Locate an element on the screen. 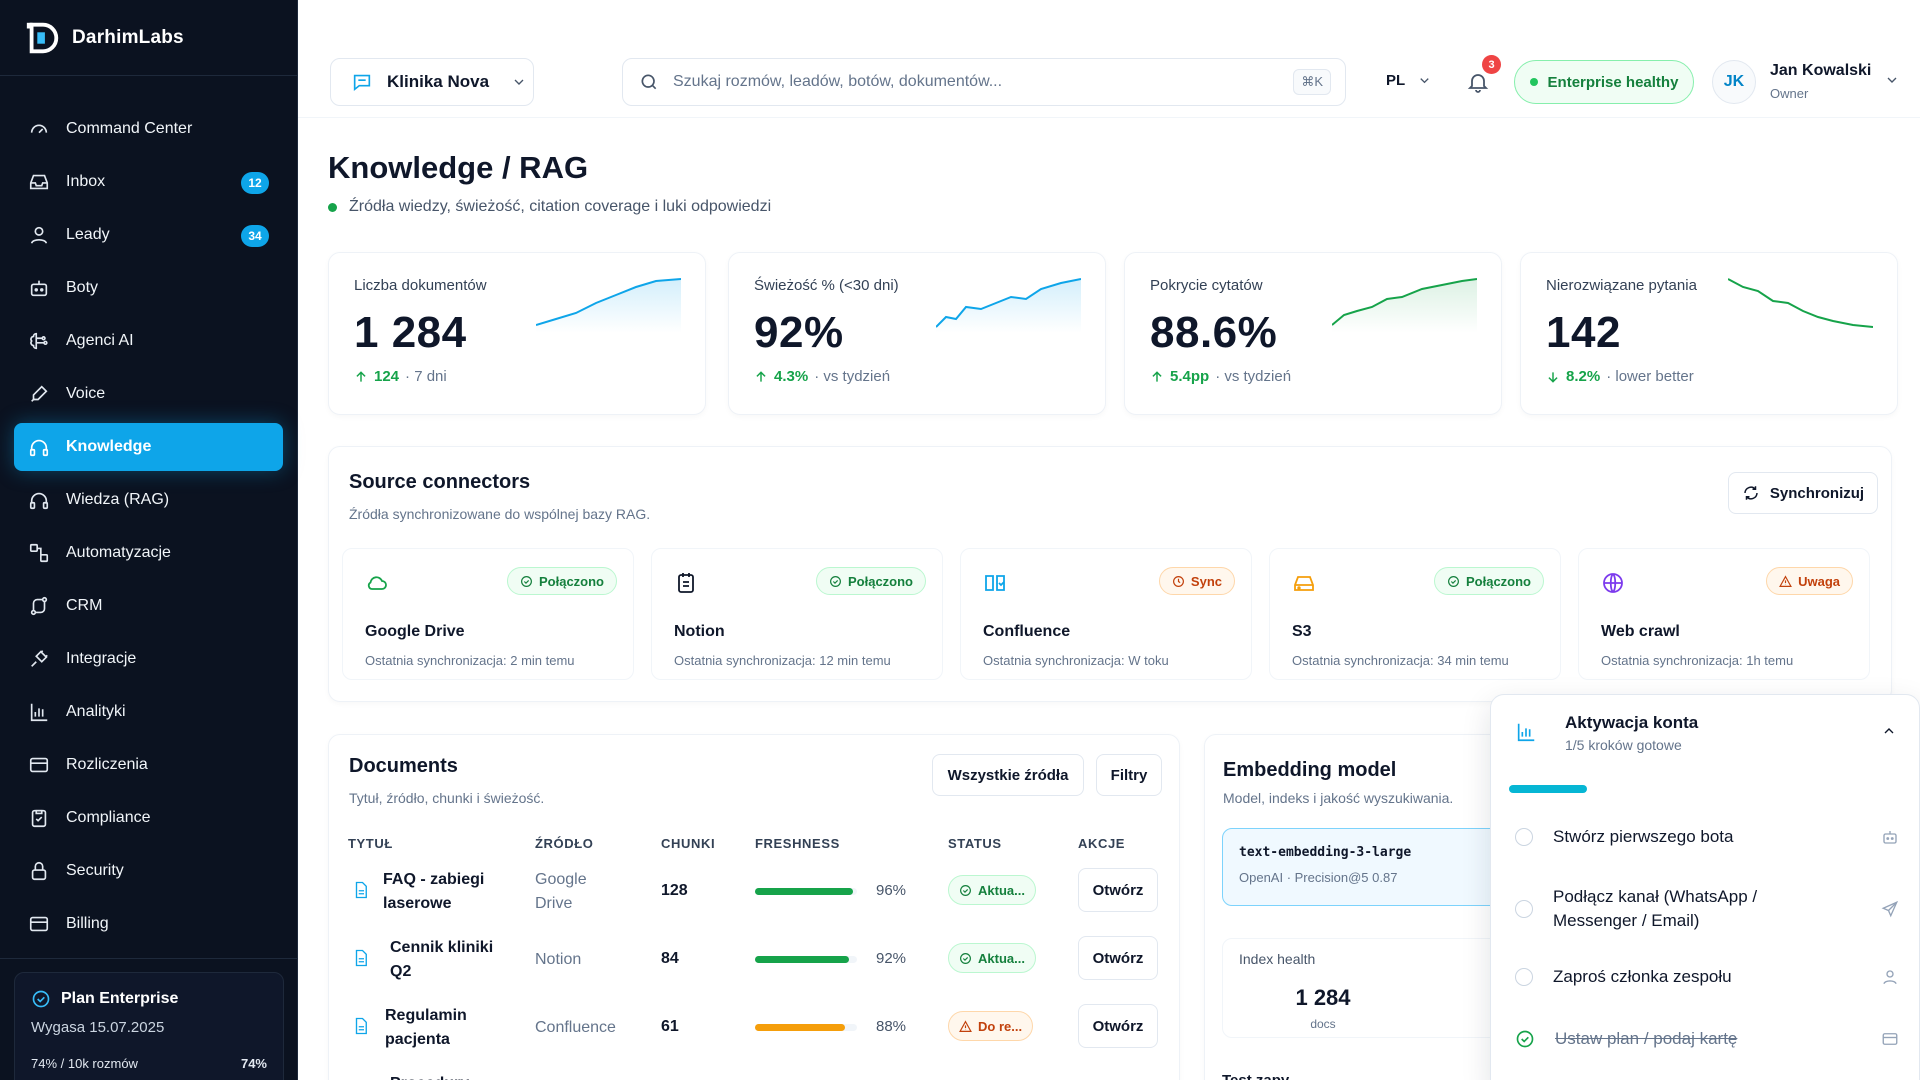 Image resolution: width=1920 pixels, height=1080 pixels. sidebar-item-label: Leady is located at coordinates (88, 234).